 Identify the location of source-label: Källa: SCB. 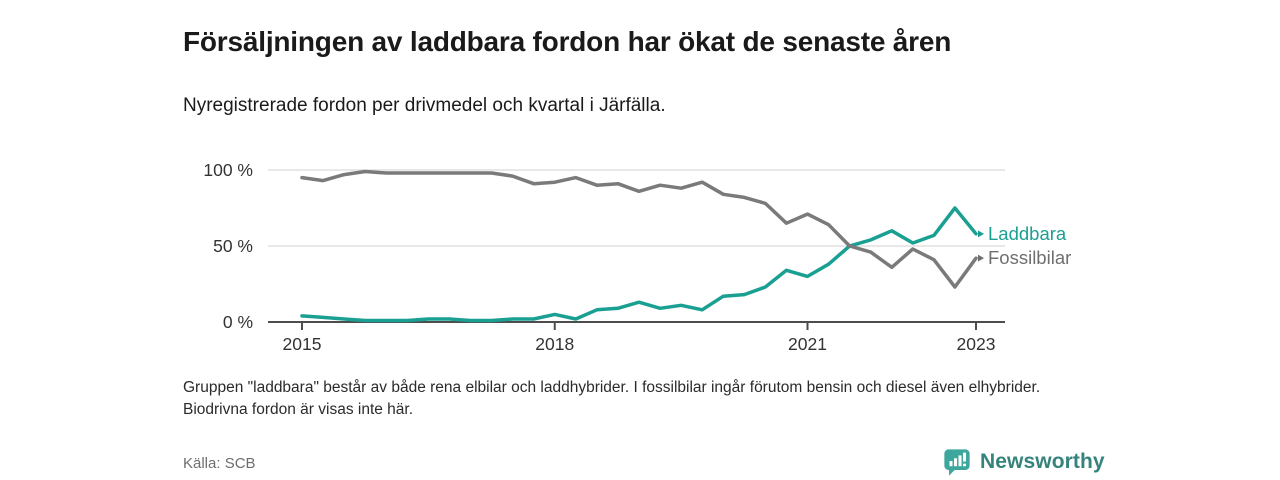
(219, 463).